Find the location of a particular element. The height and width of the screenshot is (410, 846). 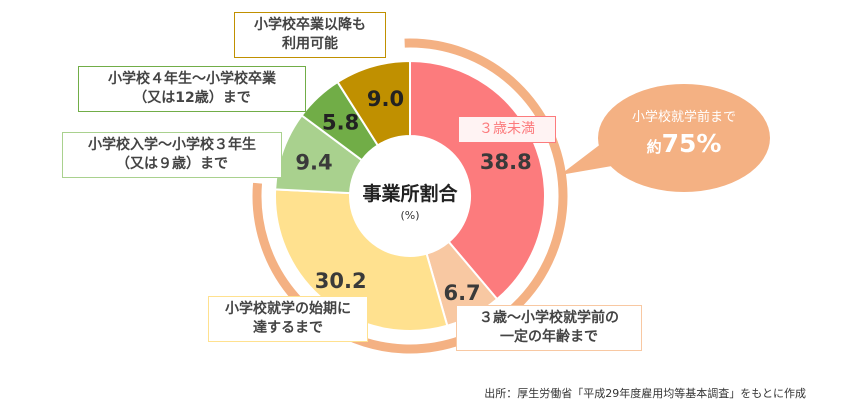

callout-prefix: 約 is located at coordinates (654, 147).